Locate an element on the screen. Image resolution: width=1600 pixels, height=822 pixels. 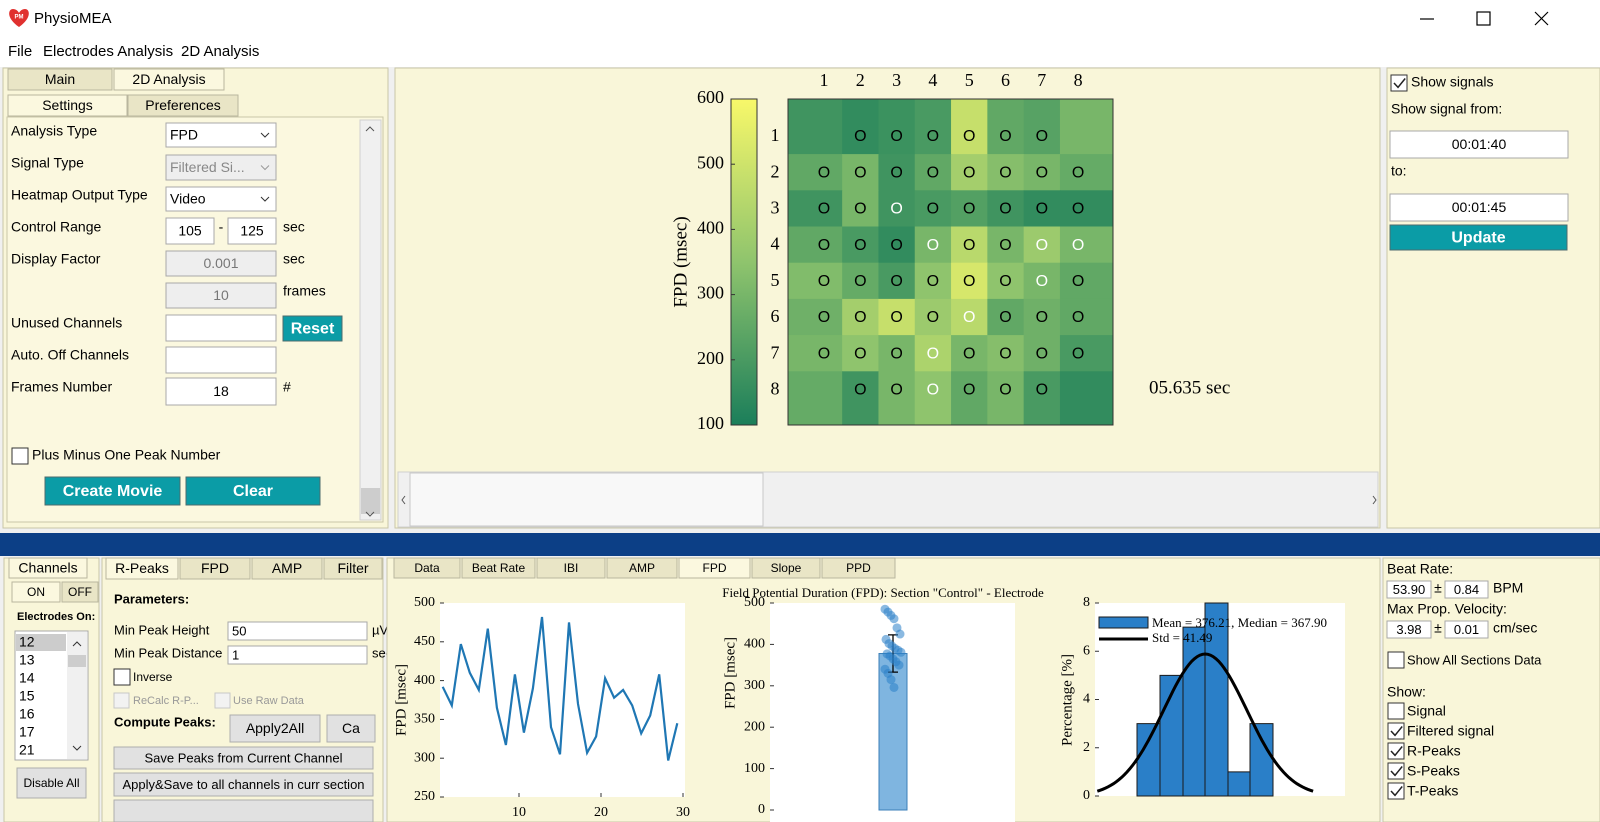
y-axis-label: Percentage [%] is located at coordinates (1067, 700).